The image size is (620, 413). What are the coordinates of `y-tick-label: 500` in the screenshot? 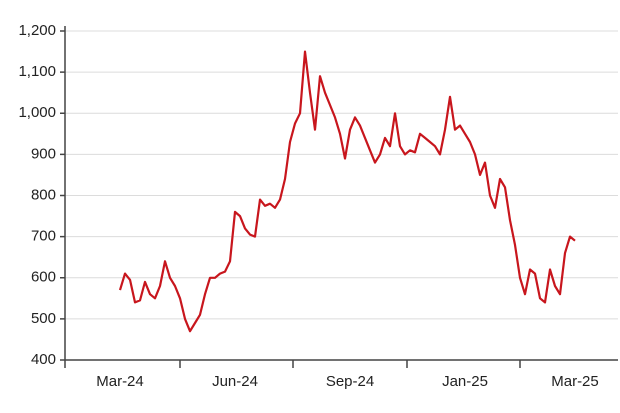 It's located at (43, 318).